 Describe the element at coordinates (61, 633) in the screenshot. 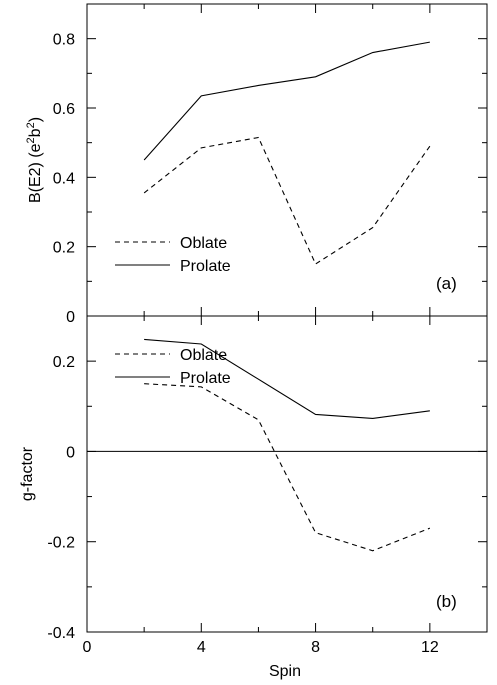

I see `ytick-label: -0.4` at that location.